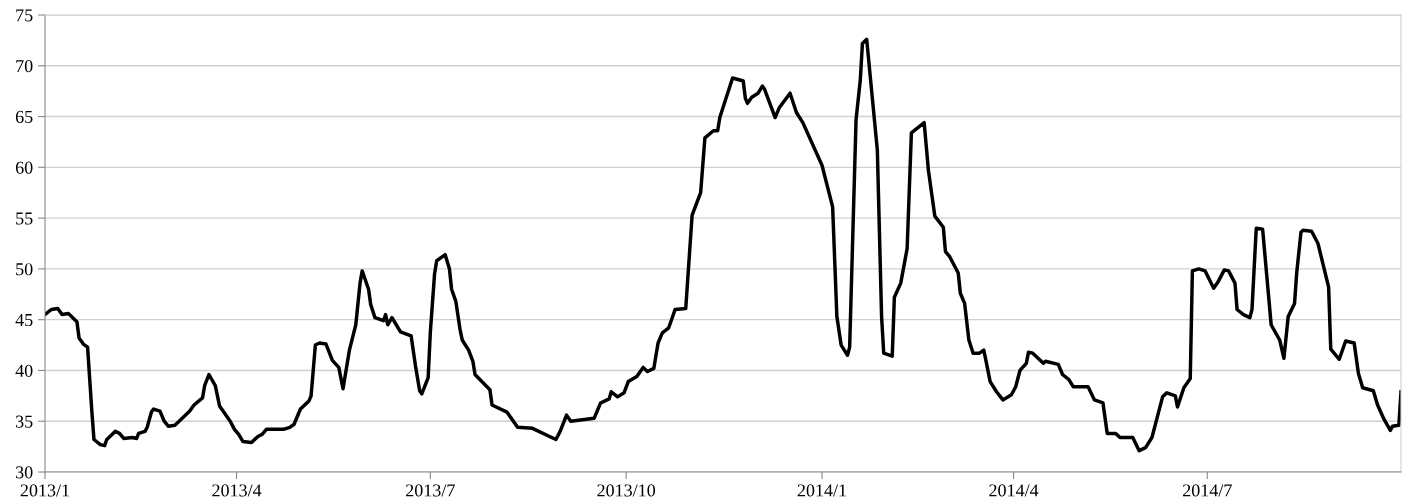 Image resolution: width=1411 pixels, height=503 pixels. What do you see at coordinates (44, 490) in the screenshot?
I see `x-tick-label: 2013/1` at bounding box center [44, 490].